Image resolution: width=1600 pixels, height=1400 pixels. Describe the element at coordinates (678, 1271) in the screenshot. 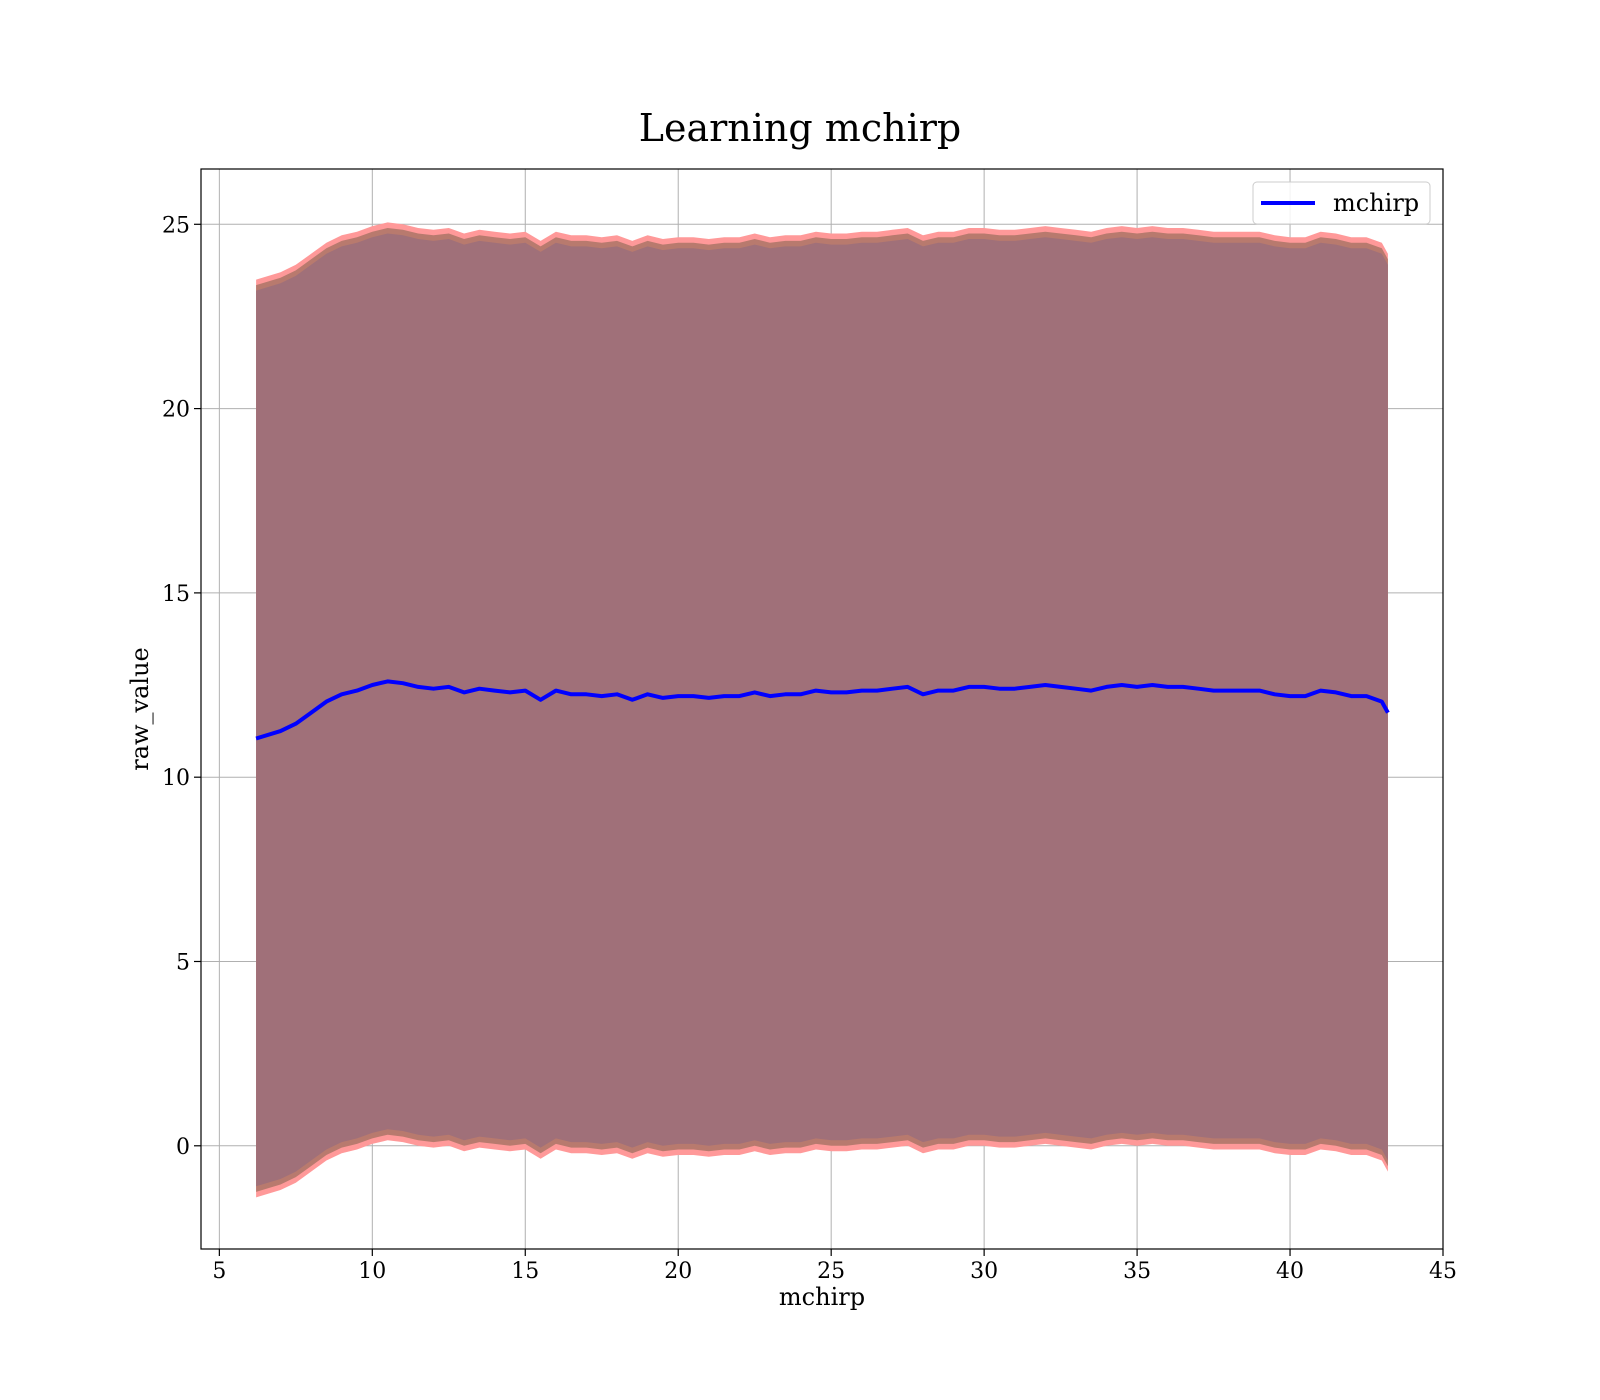

I see `x-tick-label-3: 20` at that location.